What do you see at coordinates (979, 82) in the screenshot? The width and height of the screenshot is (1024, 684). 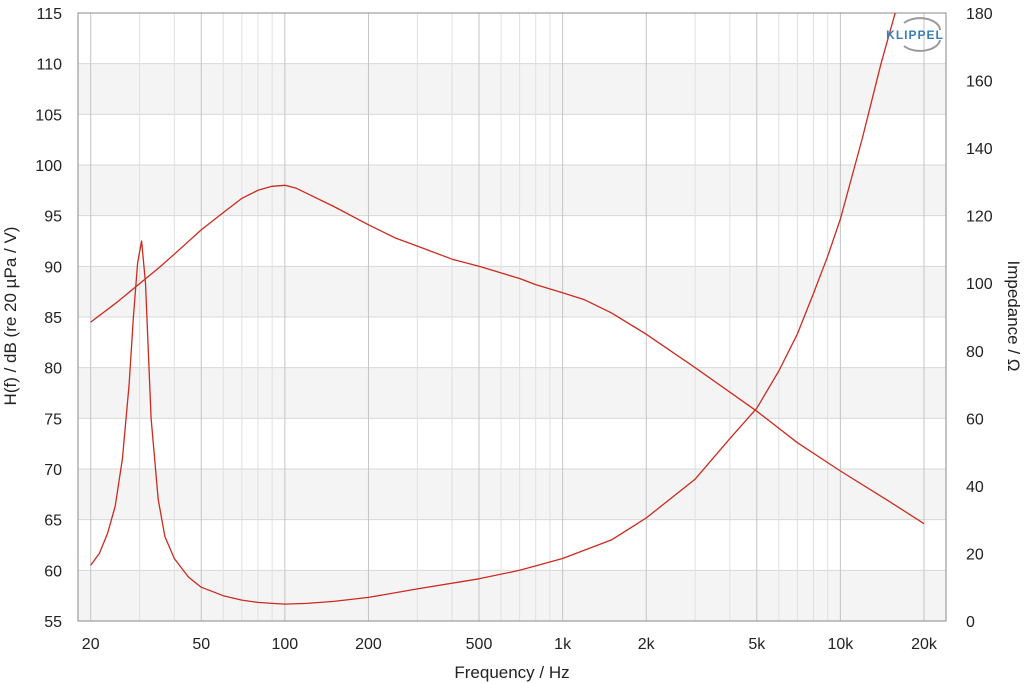 I see `y-right-tick-label: 160` at bounding box center [979, 82].